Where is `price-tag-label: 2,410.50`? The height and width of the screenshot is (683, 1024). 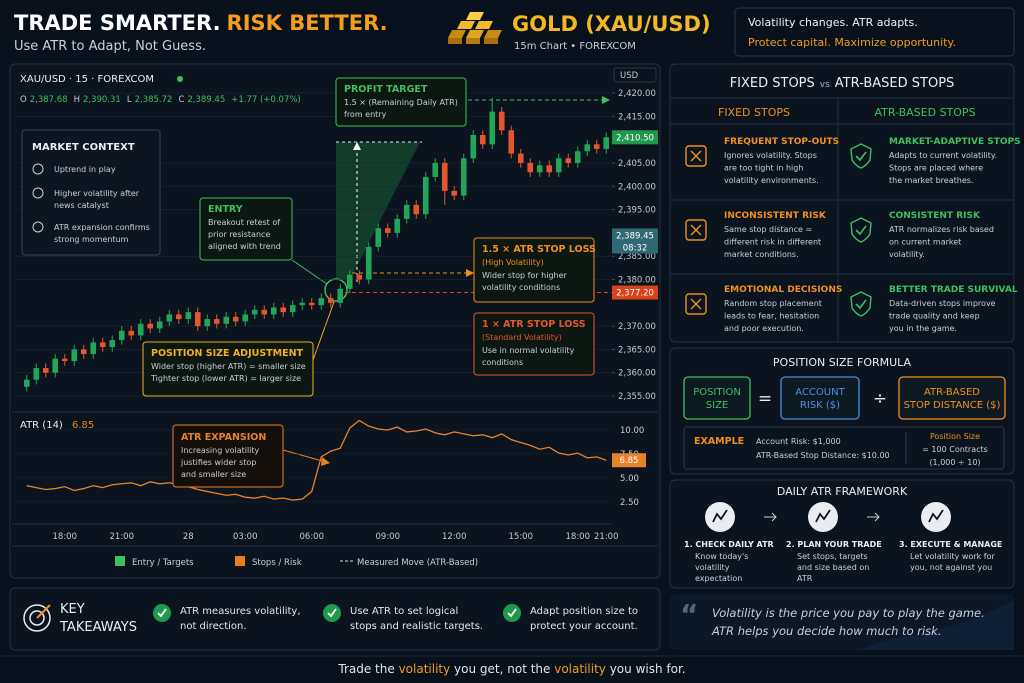
price-tag-label: 2,410.50 is located at coordinates (635, 138).